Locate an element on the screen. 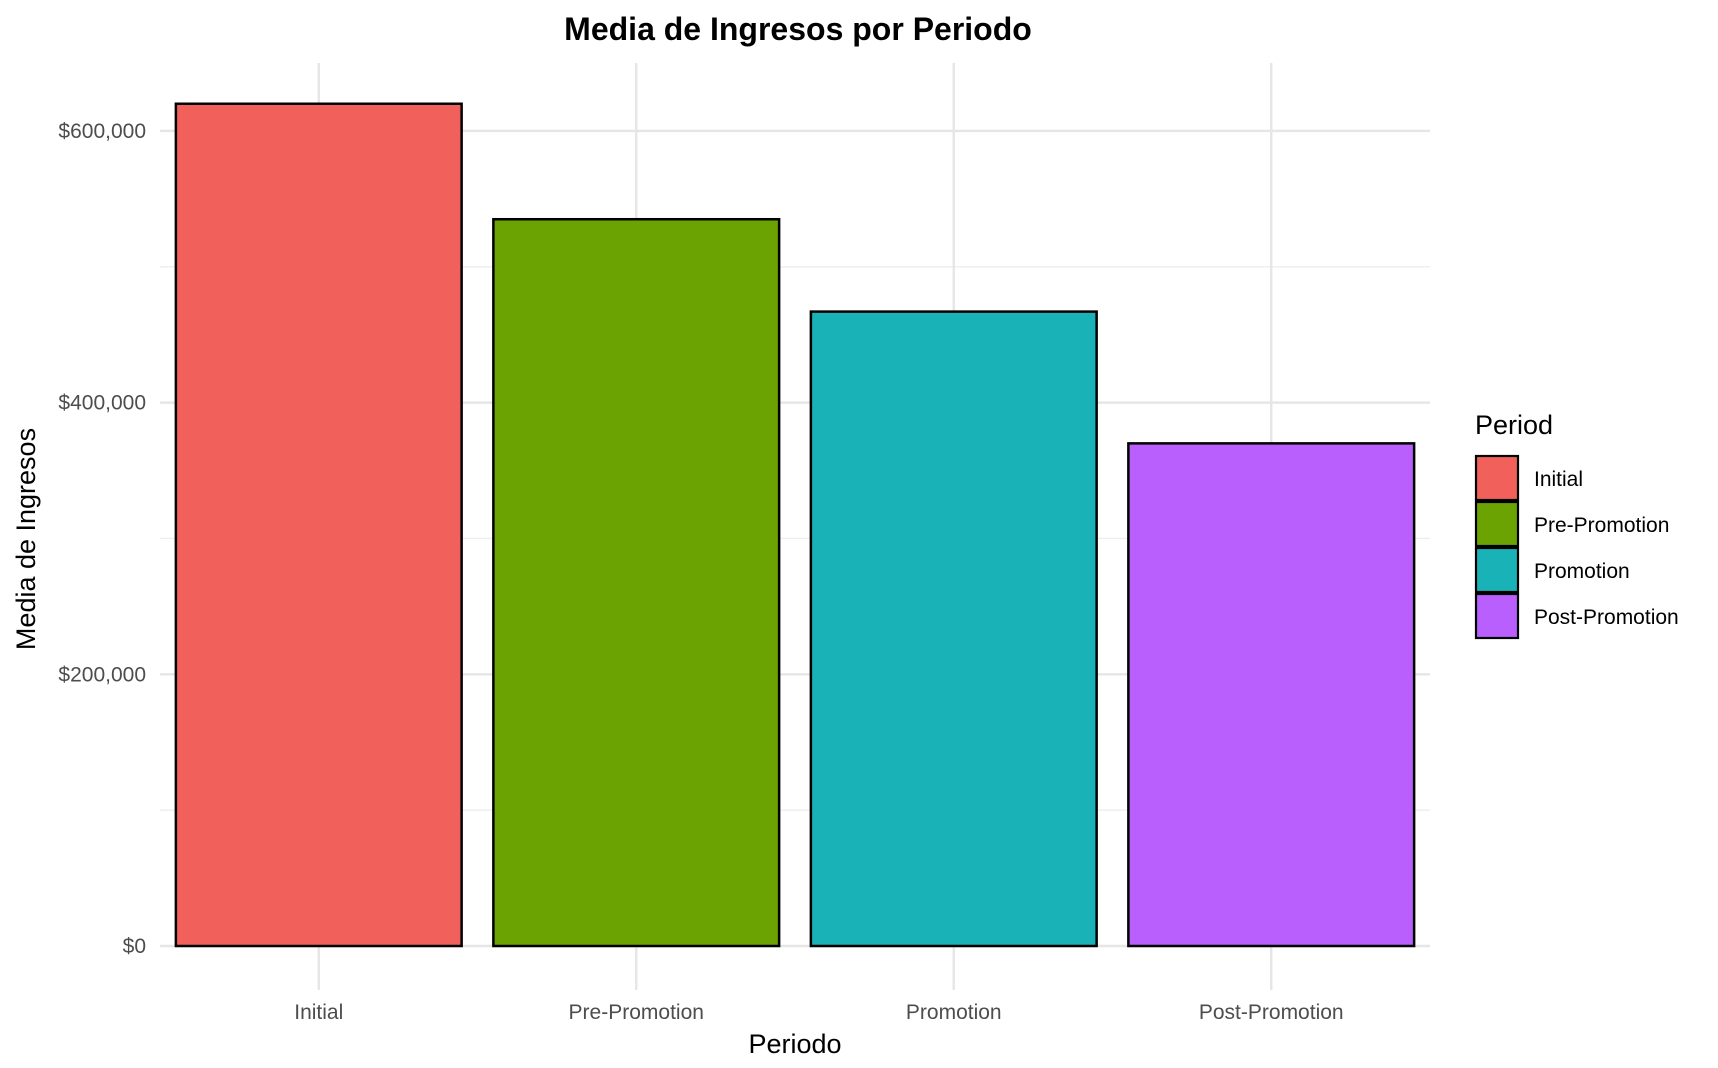 This screenshot has height=1068, width=1718. x-tick-label: Promotion is located at coordinates (954, 1012).